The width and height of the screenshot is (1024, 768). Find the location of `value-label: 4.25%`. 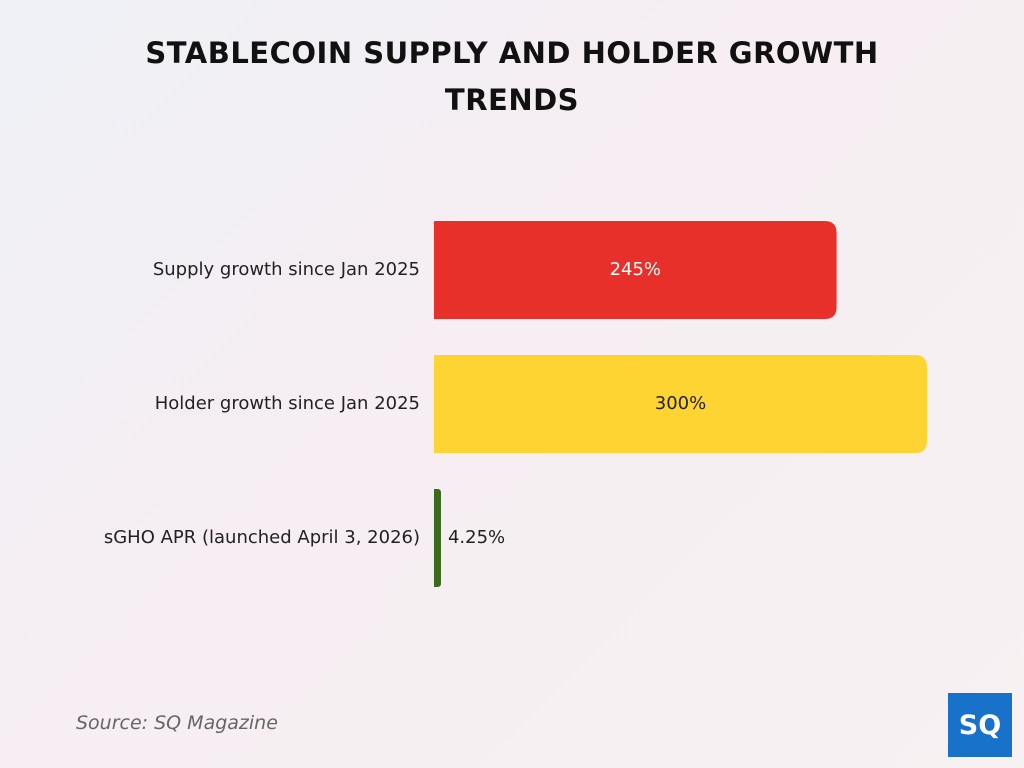

value-label: 4.25% is located at coordinates (476, 537).